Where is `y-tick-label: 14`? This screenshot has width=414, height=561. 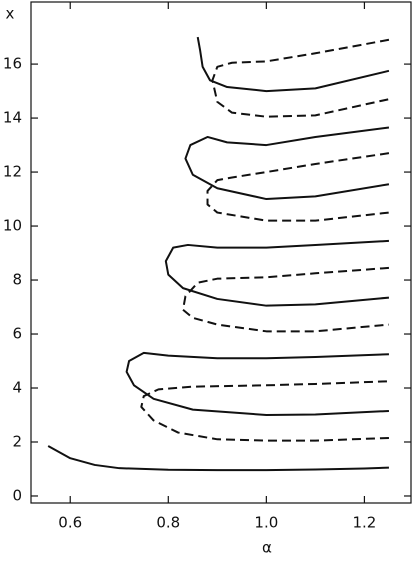 y-tick-label: 14 is located at coordinates (12, 118).